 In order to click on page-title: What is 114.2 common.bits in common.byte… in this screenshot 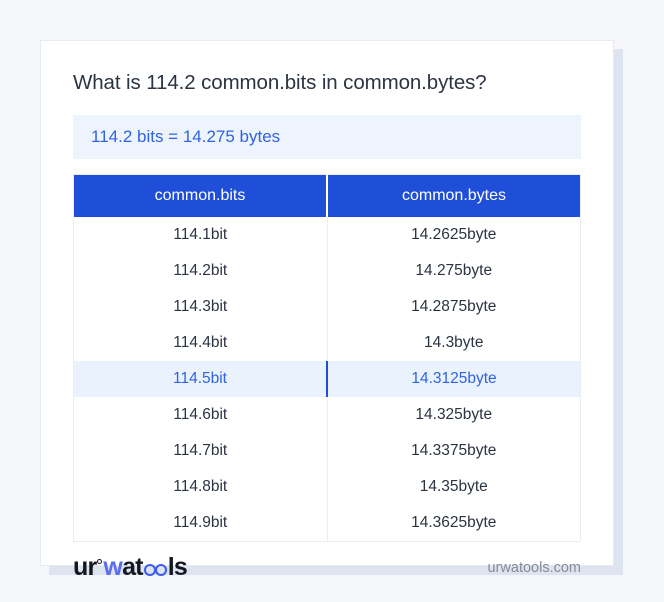, I will do `click(280, 82)`.